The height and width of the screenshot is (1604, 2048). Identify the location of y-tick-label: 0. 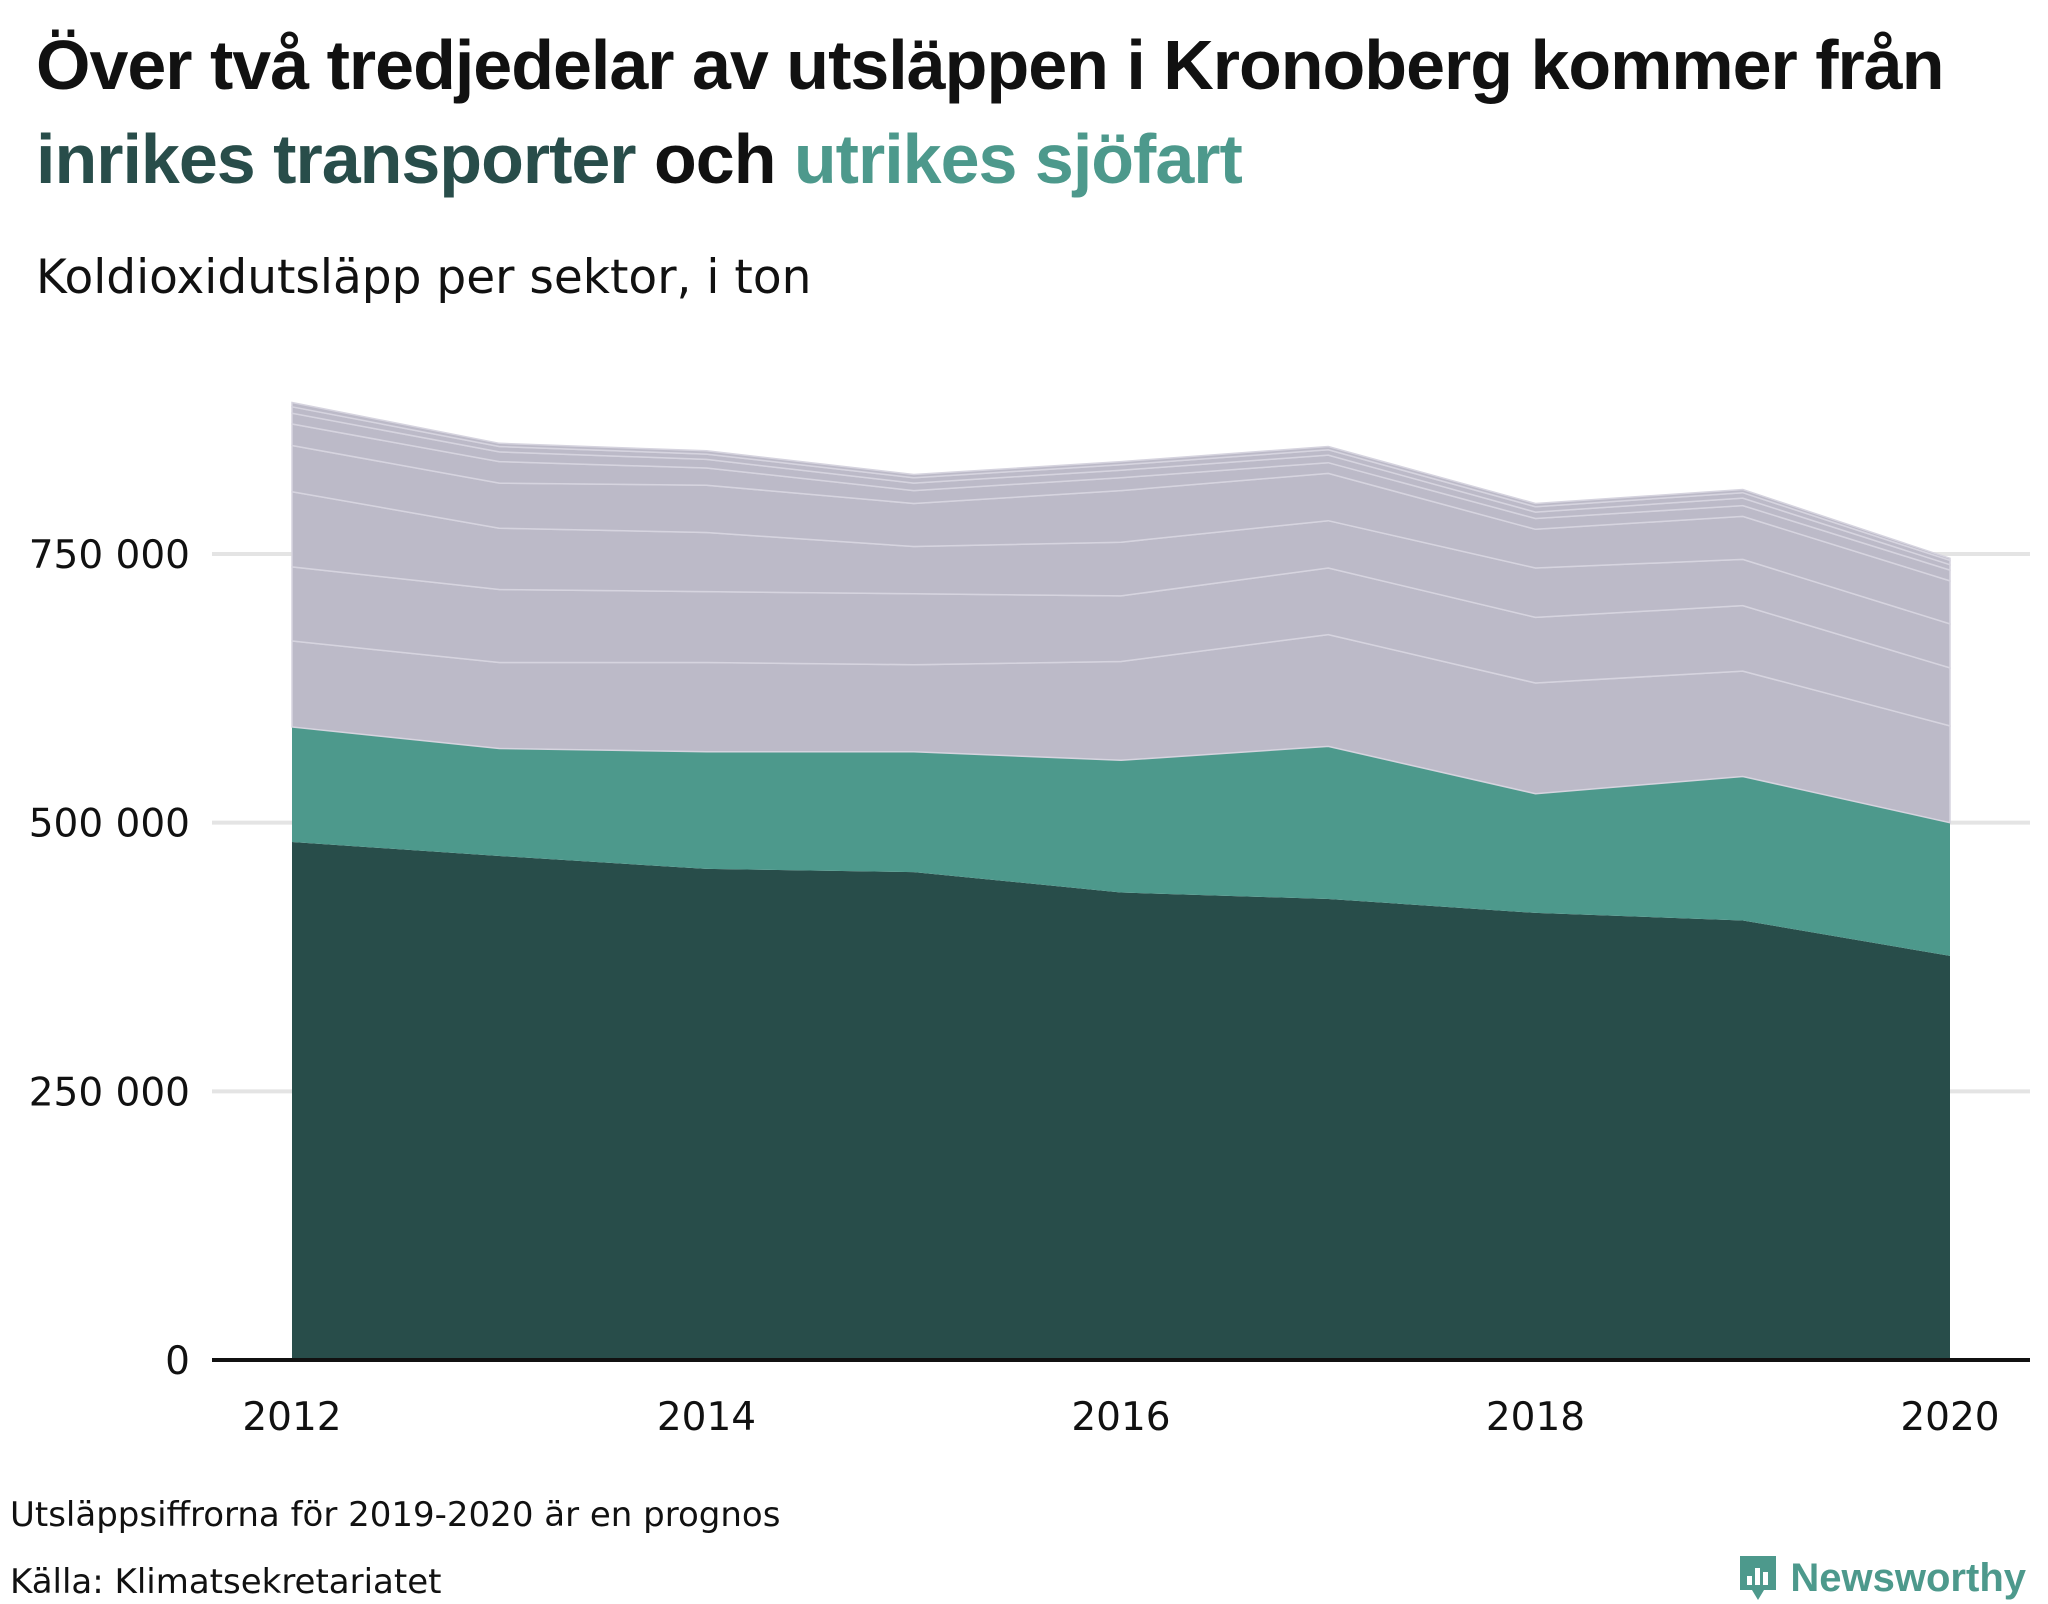
(177, 1361).